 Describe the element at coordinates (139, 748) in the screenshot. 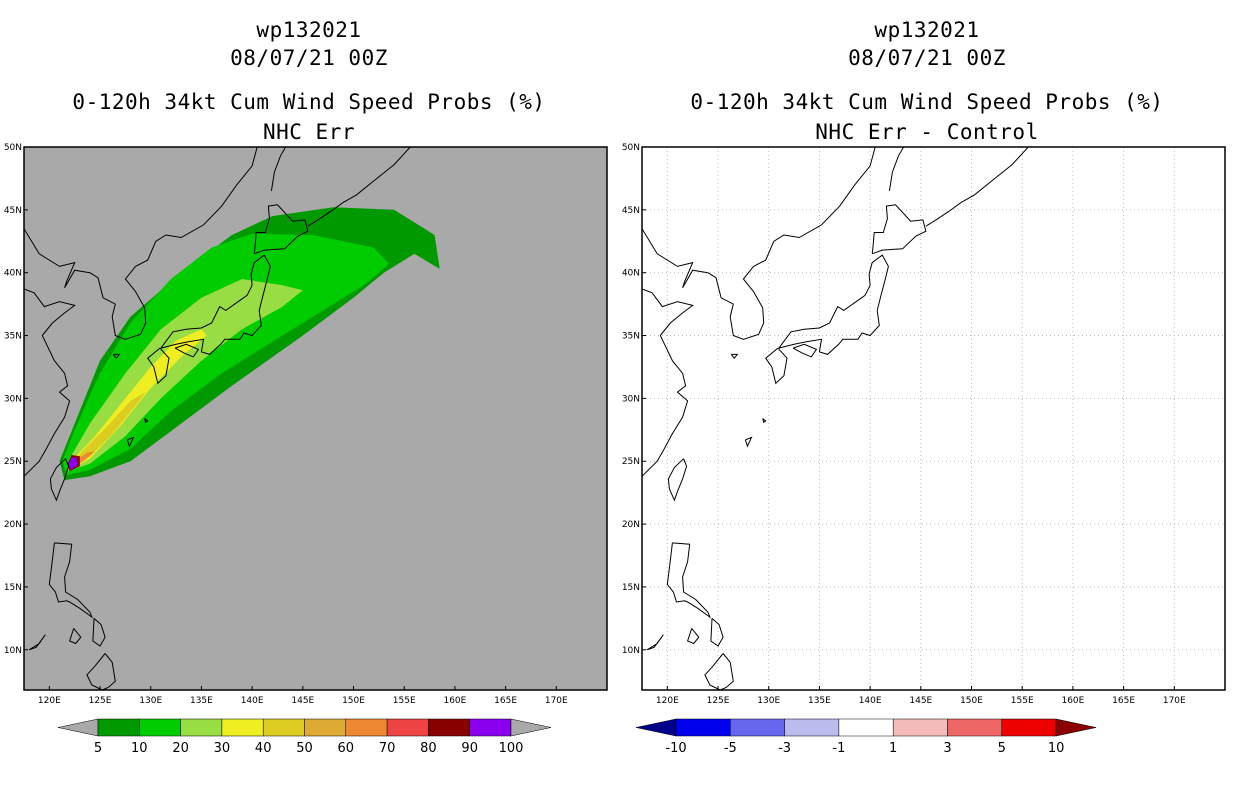

I see `colorbar-probability-label: 10` at that location.